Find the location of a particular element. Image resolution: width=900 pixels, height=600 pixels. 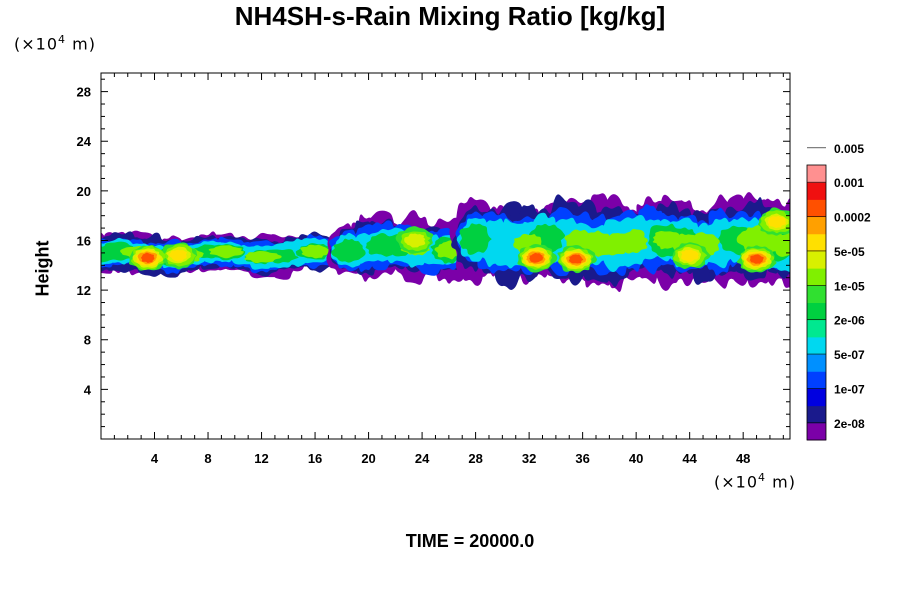

colorbar-label: 0.0002 is located at coordinates (852, 218).